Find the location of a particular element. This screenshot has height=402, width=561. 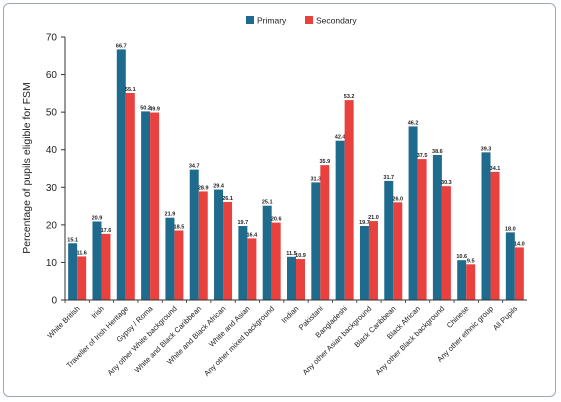

y-tick-label: 60 is located at coordinates (52, 75).